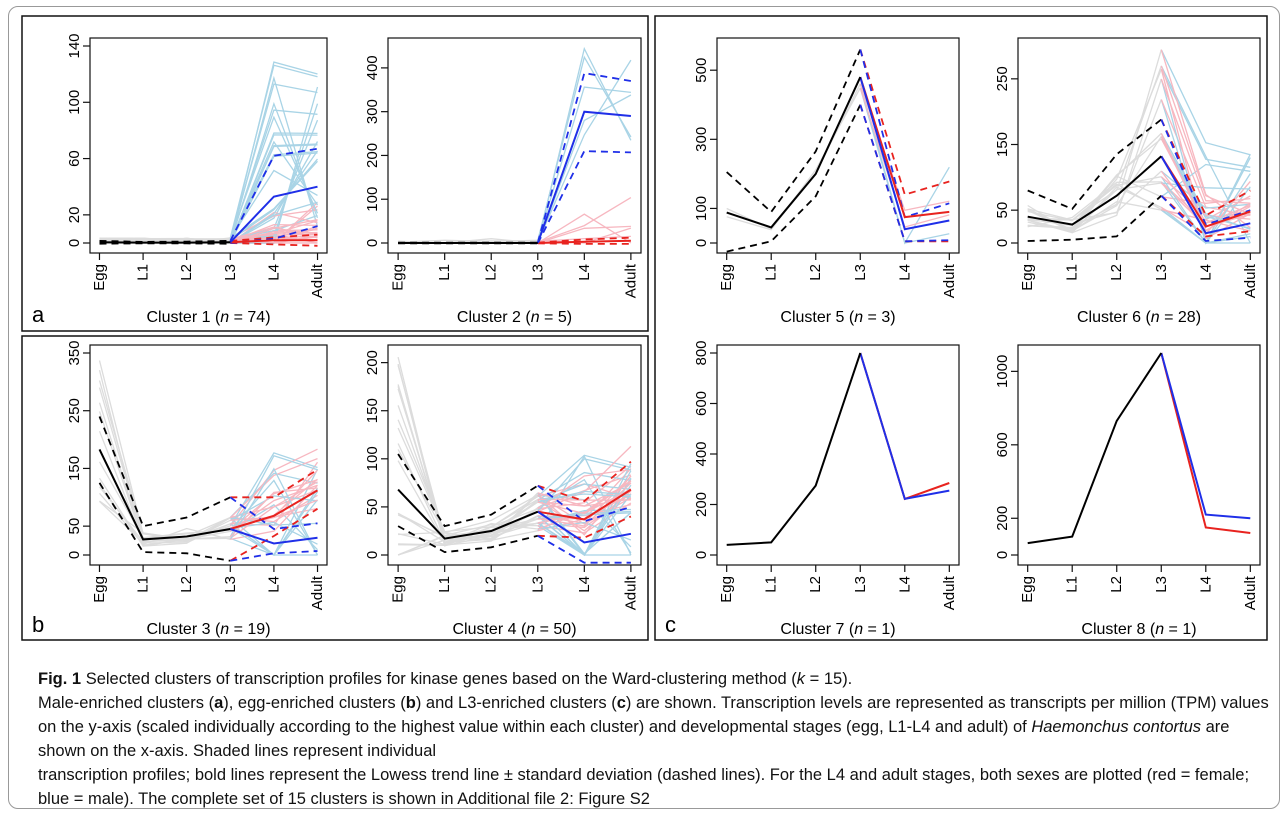  I want to click on y-tick-label: 600, so click(701, 403).